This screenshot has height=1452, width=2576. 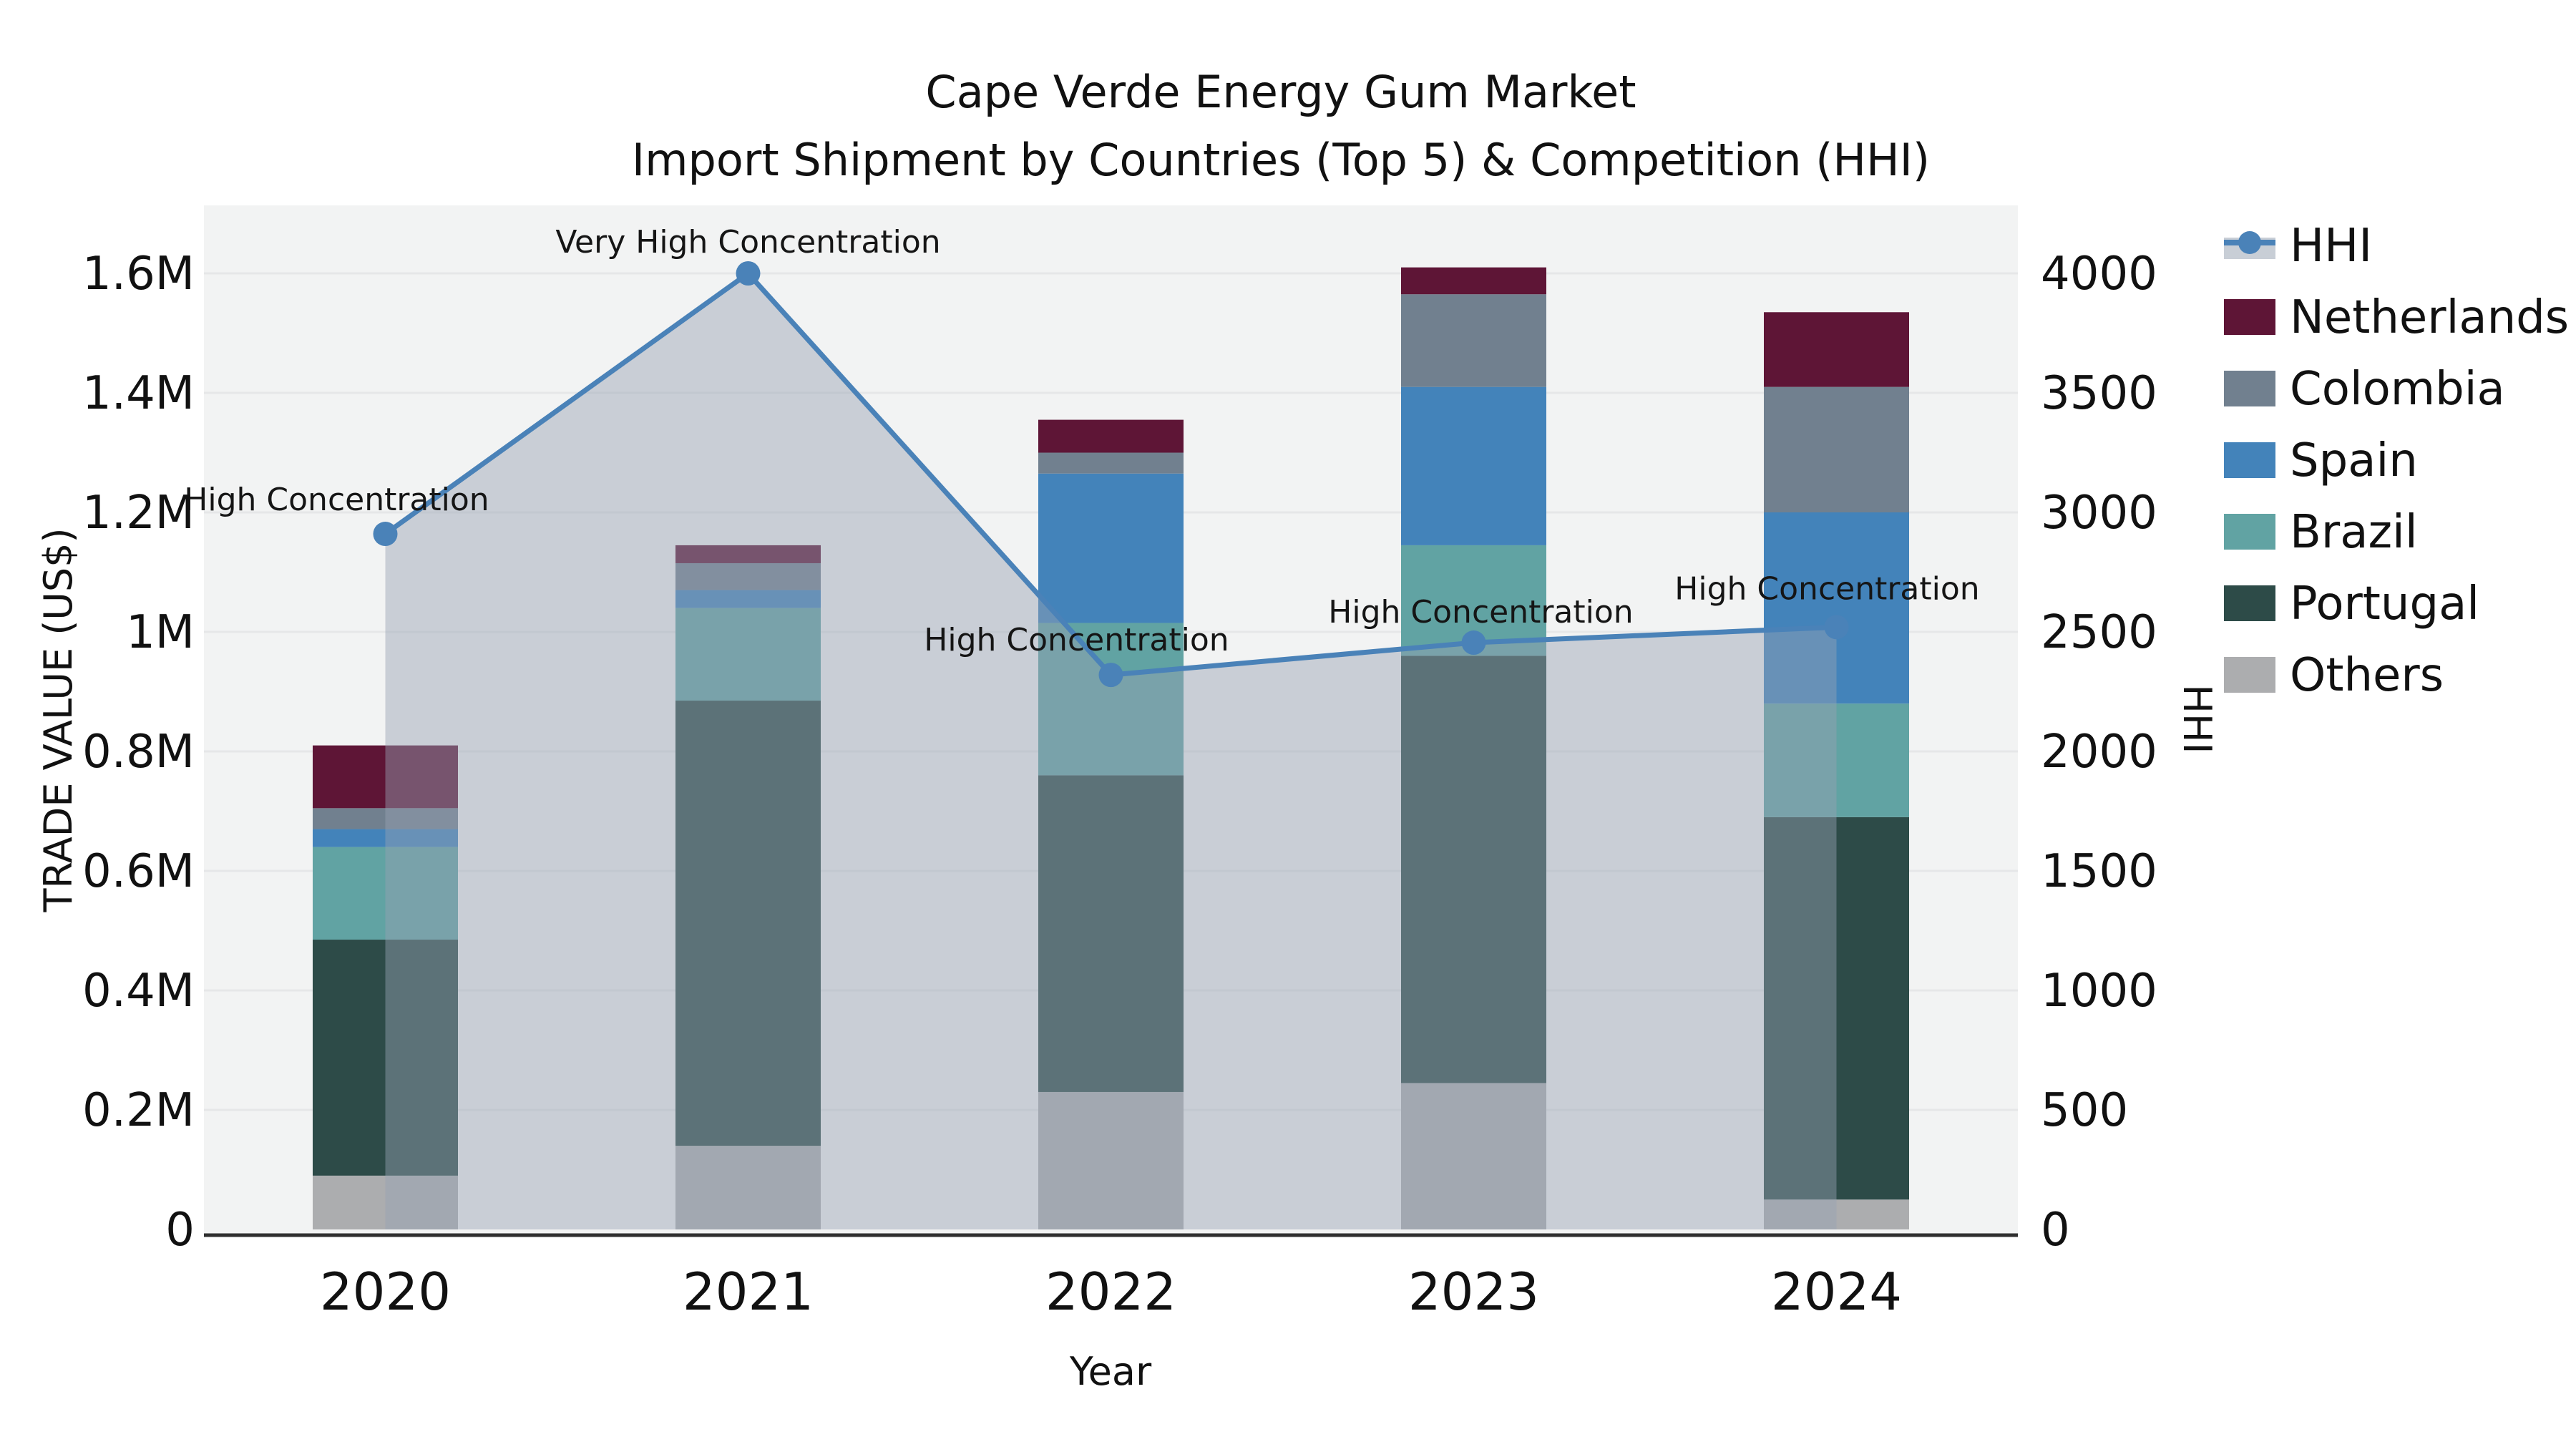 What do you see at coordinates (2429, 317) in the screenshot?
I see `legend-label-netherlands: Netherlands` at bounding box center [2429, 317].